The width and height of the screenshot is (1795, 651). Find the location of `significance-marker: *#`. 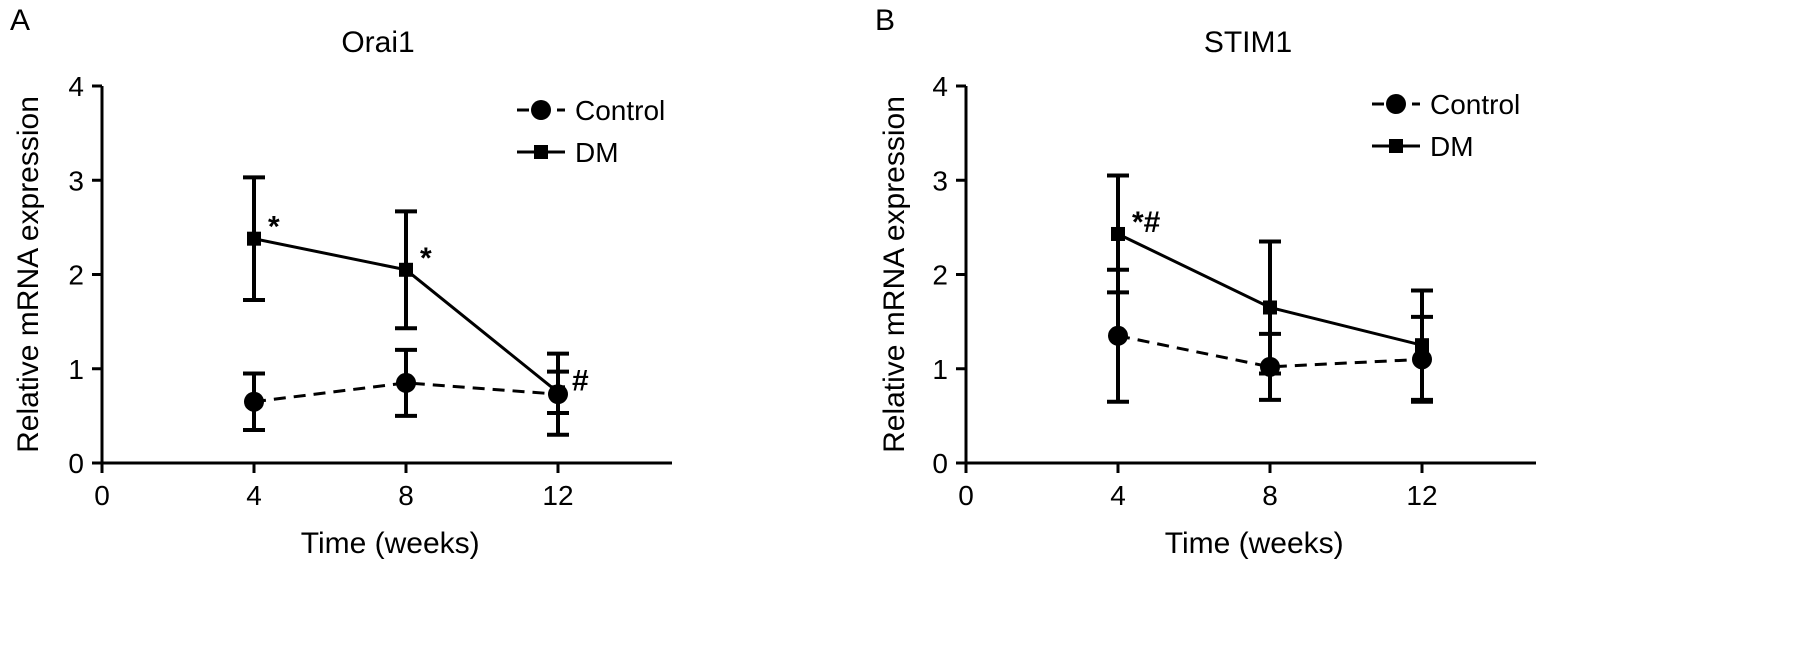

significance-marker: *# is located at coordinates (1146, 222).